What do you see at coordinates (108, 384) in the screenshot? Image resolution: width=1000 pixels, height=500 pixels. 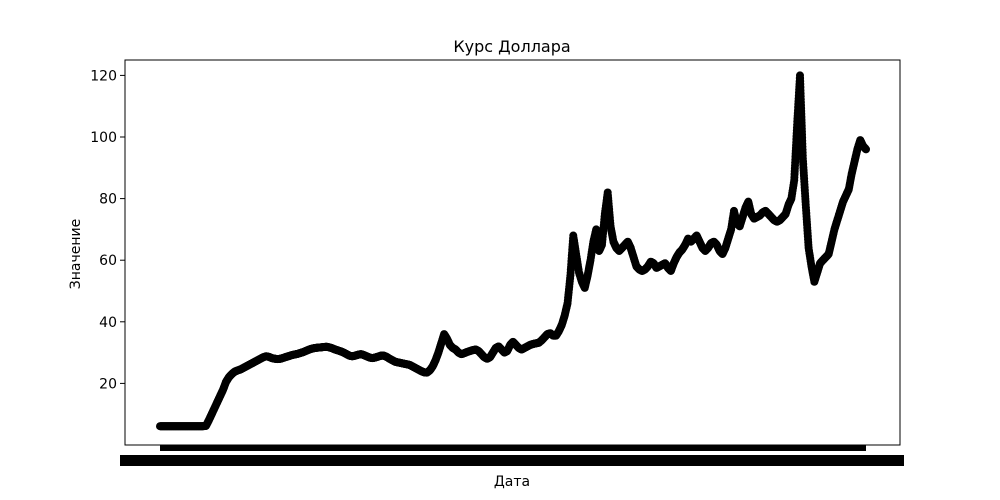 I see `y-tick-label: 20` at bounding box center [108, 384].